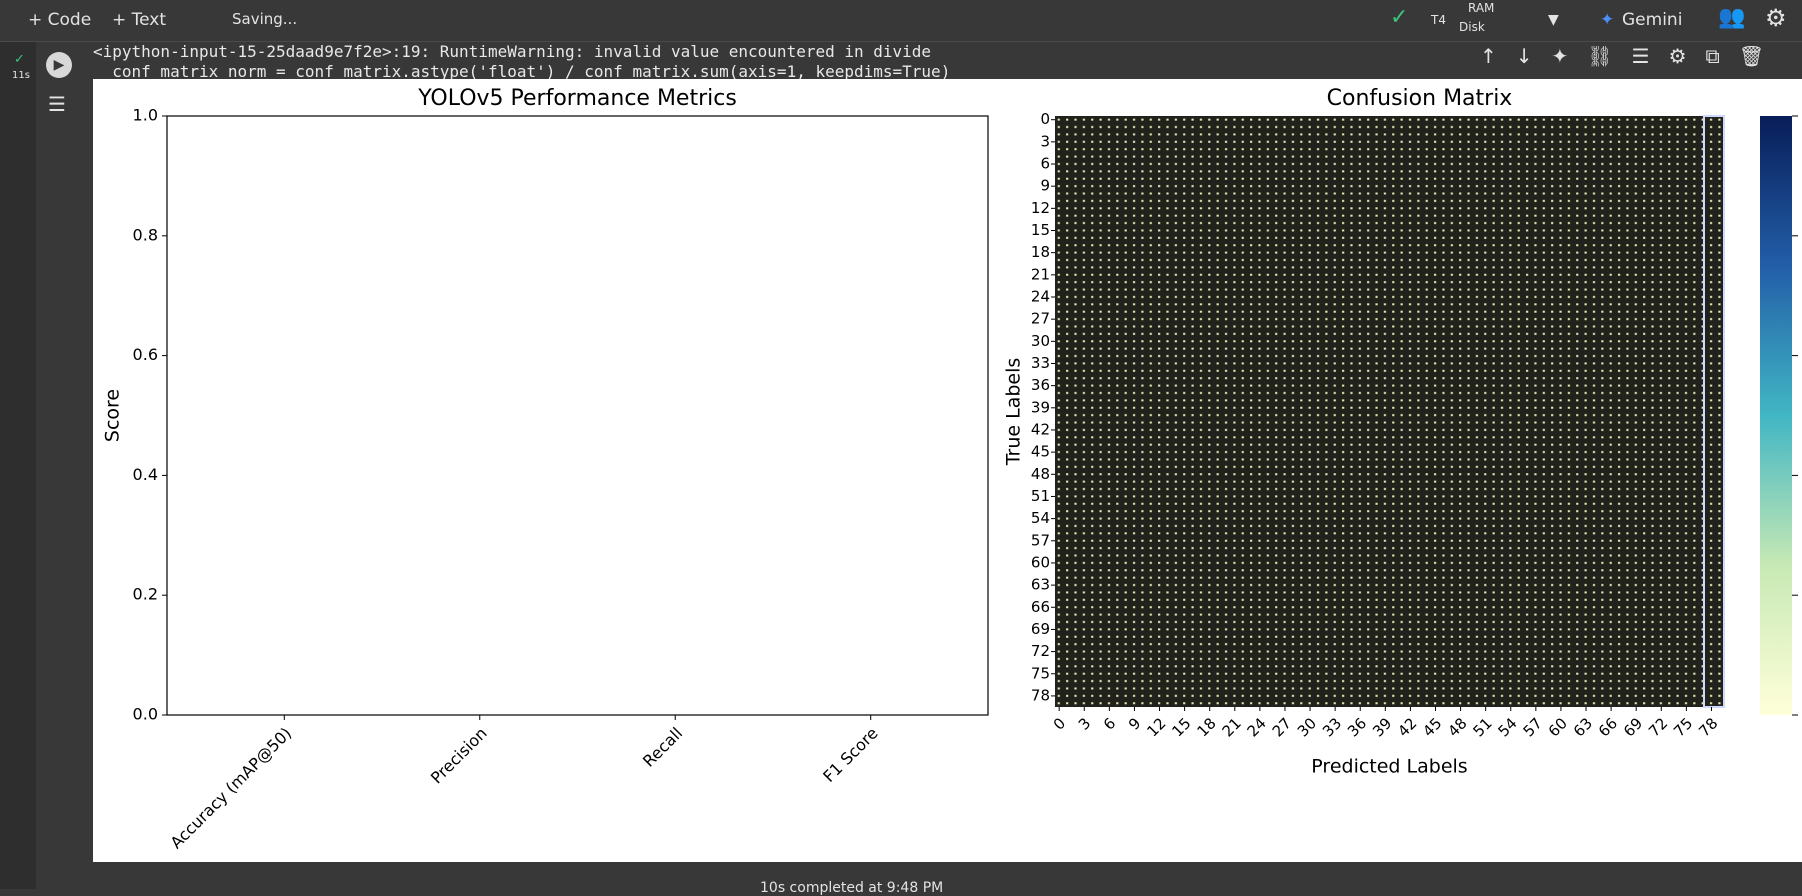  I want to click on y-tick-label: 33, so click(1040, 363).